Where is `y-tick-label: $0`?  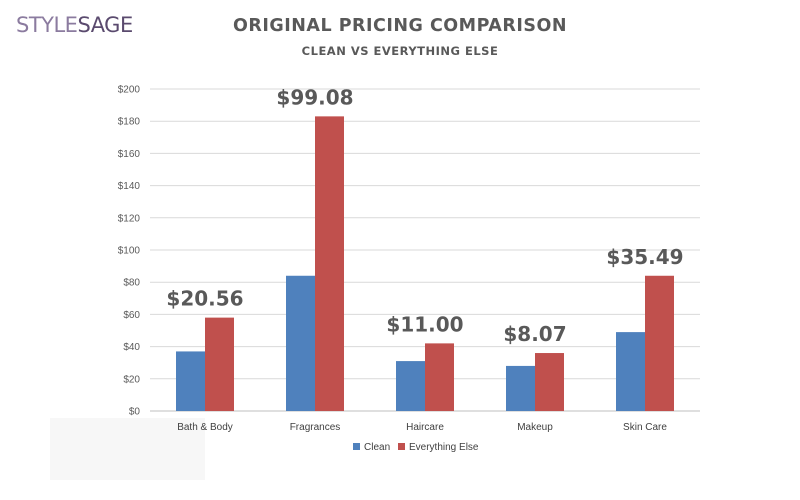
y-tick-label: $0 is located at coordinates (135, 412).